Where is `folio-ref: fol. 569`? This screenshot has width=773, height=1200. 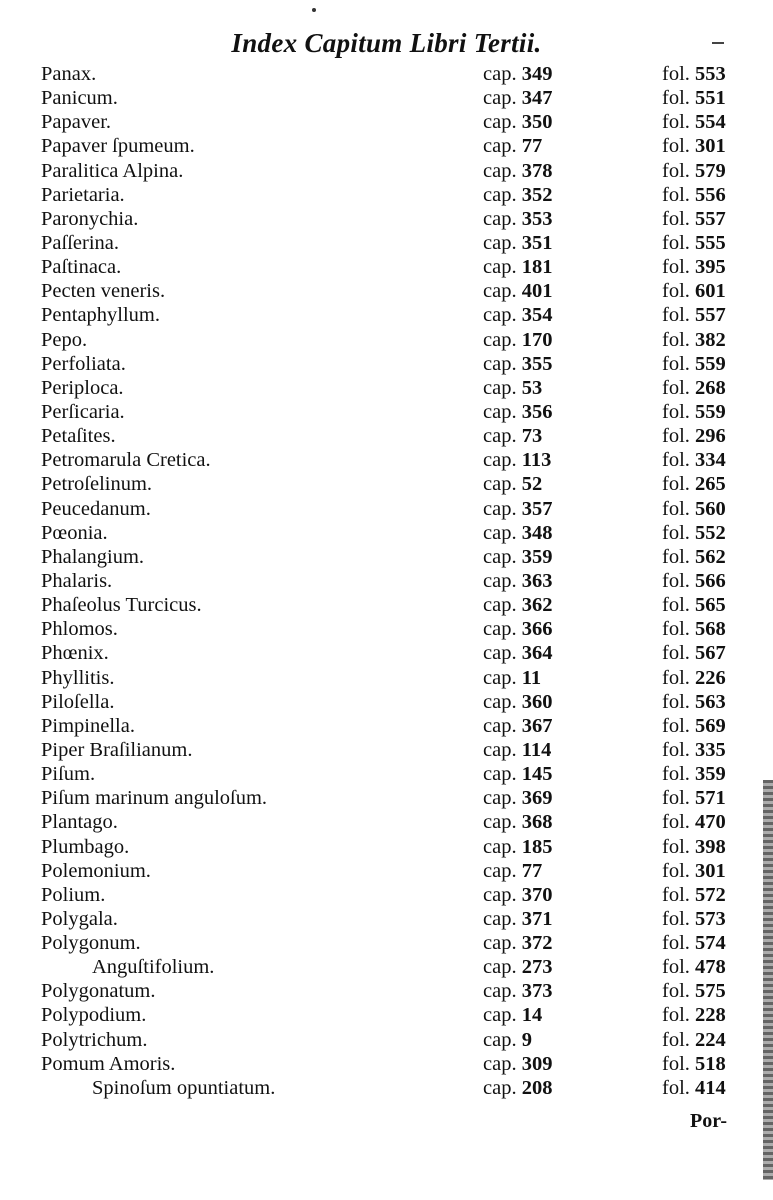
folio-ref: fol. 569 is located at coordinates (694, 726).